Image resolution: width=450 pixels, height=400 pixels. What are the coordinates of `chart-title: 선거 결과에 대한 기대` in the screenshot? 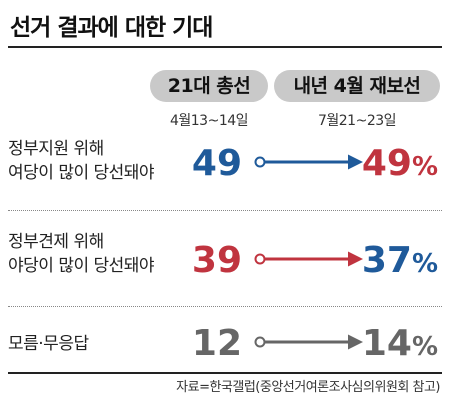 It's located at (111, 28).